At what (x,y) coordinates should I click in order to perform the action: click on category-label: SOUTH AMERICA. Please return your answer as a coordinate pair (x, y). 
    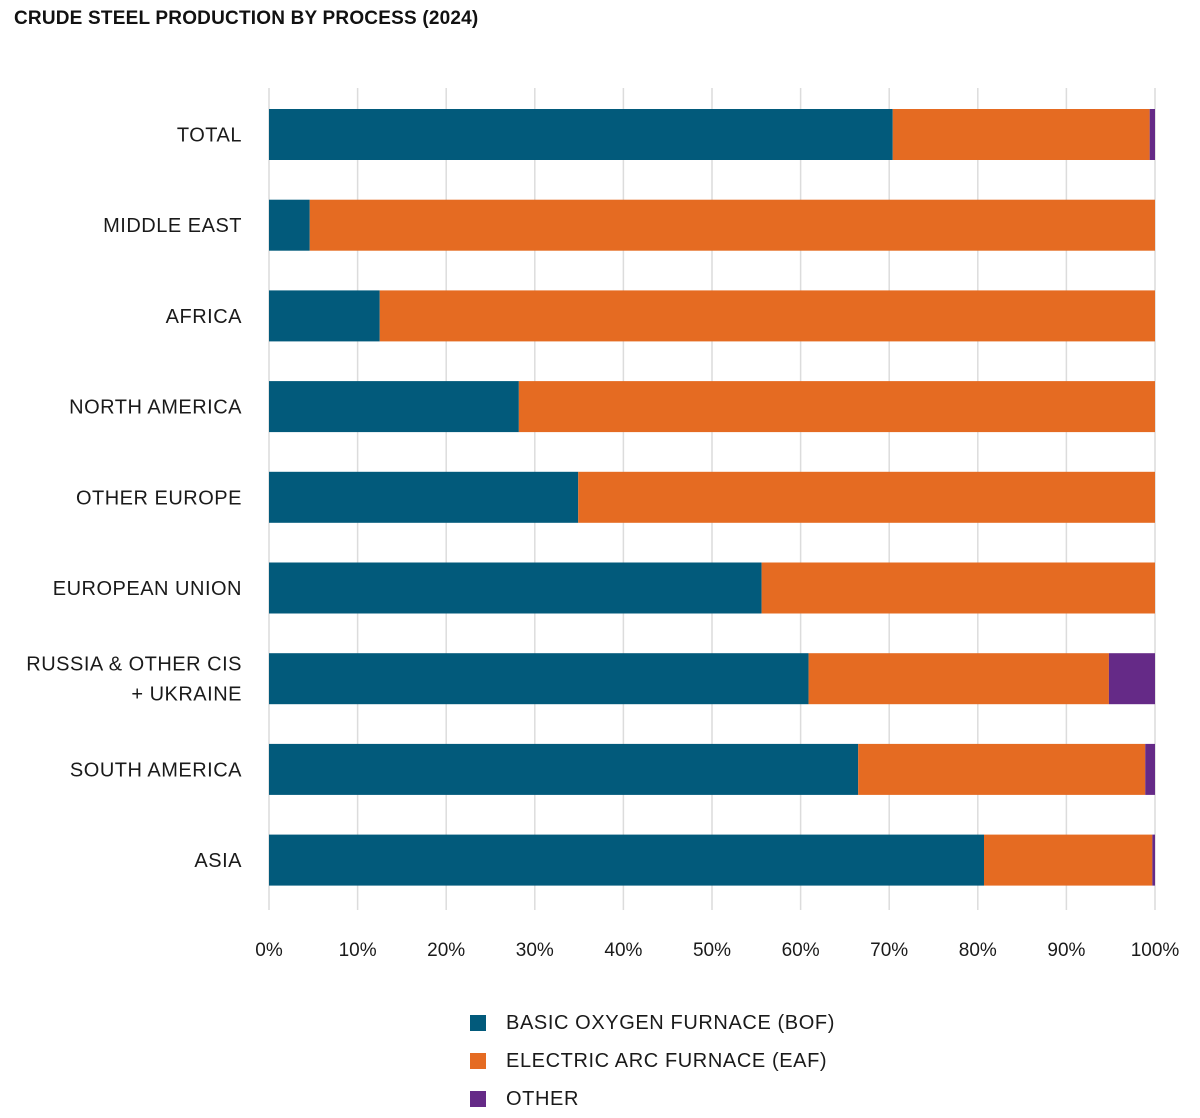
    Looking at the image, I should click on (156, 770).